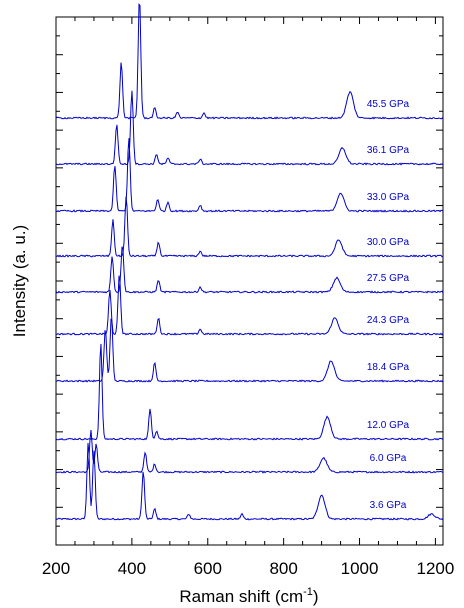 The image size is (464, 608). Describe the element at coordinates (283, 568) in the screenshot. I see `x-tick-label: 800` at that location.